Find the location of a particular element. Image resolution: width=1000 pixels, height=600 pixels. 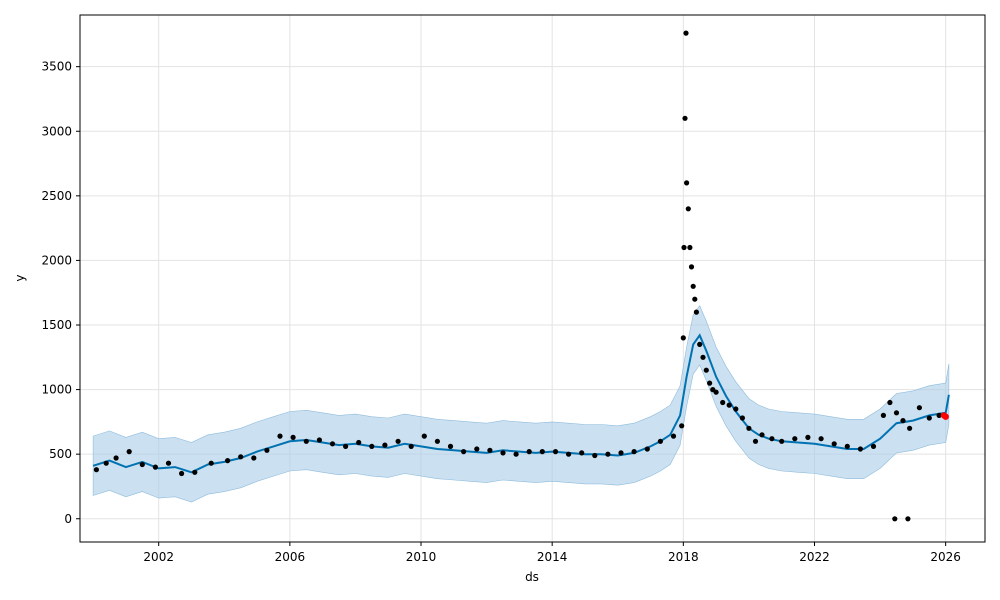

y-tick-label: 3000 is located at coordinates (56, 131).